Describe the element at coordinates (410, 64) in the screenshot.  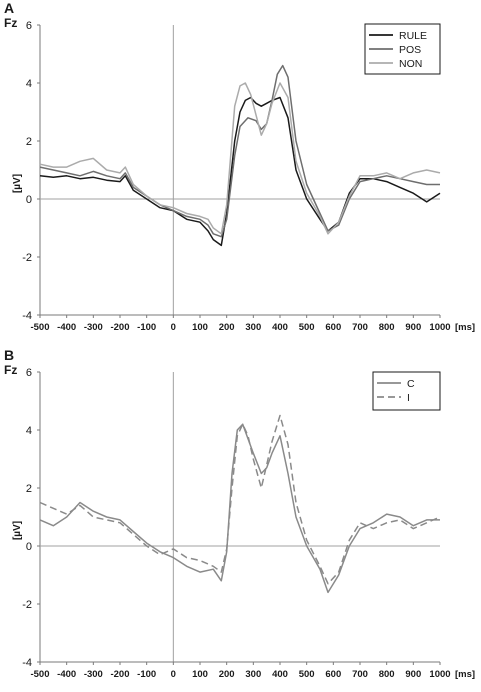
I see `legend-label-non: NON` at that location.